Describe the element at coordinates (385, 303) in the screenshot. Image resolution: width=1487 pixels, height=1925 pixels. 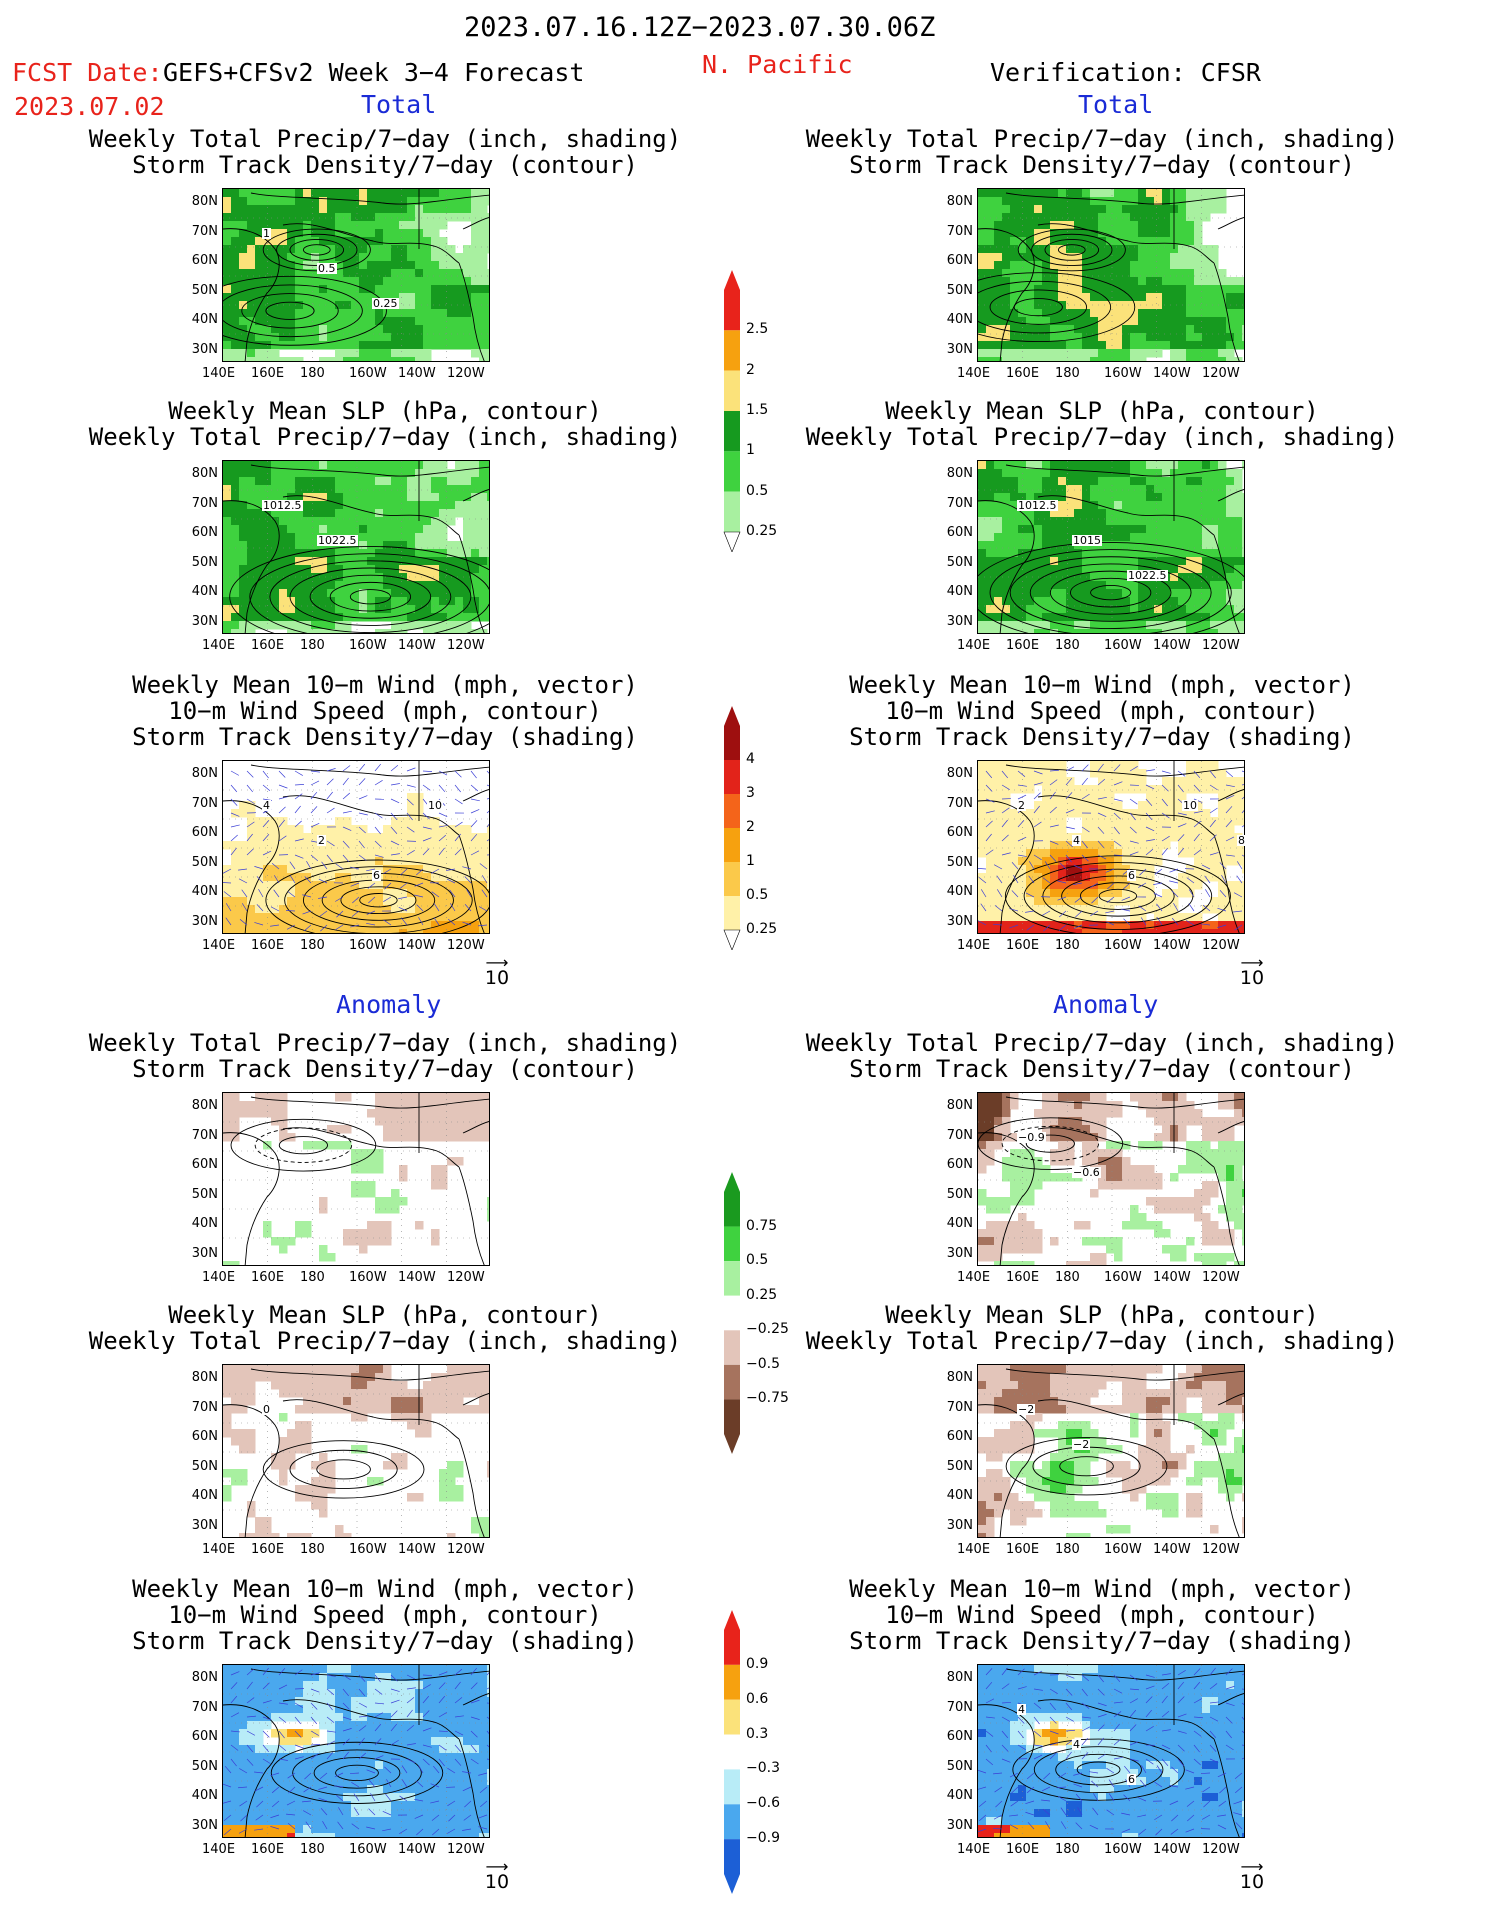
I see `contour-label: 0.25` at that location.